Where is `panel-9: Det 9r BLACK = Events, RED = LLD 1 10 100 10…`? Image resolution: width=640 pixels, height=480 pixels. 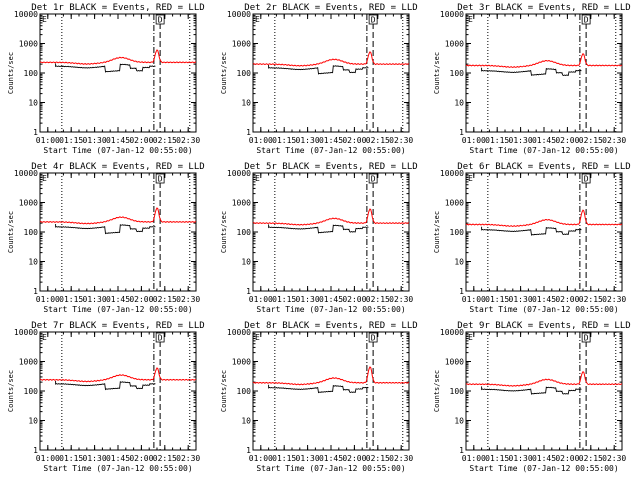 panel-9: Det 9r BLACK = Events, RED = LLD 1 10 100 10… is located at coordinates (532, 397).